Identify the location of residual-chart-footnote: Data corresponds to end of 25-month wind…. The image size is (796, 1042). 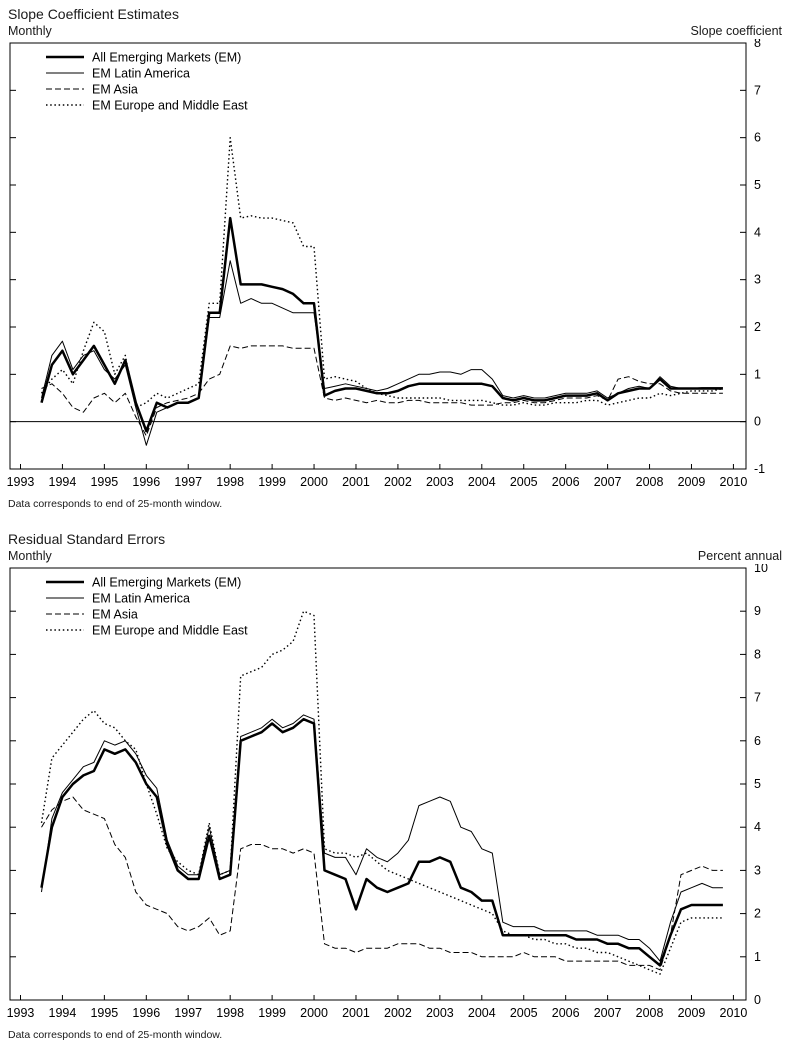
(115, 1035).